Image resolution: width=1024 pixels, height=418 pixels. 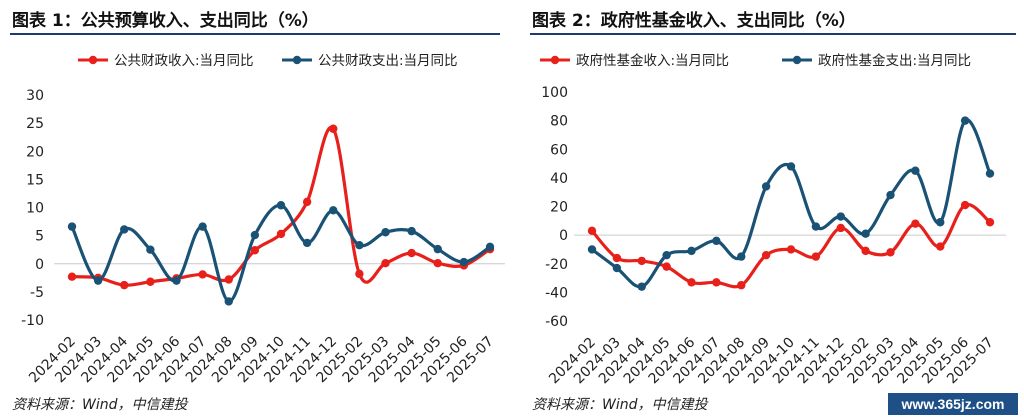 I want to click on chart-2-y-tick-label: -60, so click(x=556, y=322).